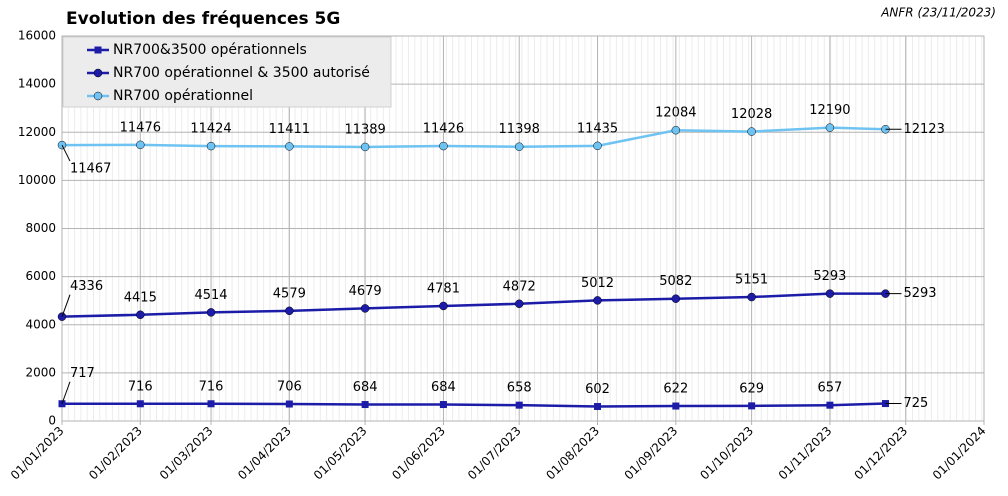  What do you see at coordinates (805, 453) in the screenshot?
I see `x-tick-label: 01/11/2023` at bounding box center [805, 453].